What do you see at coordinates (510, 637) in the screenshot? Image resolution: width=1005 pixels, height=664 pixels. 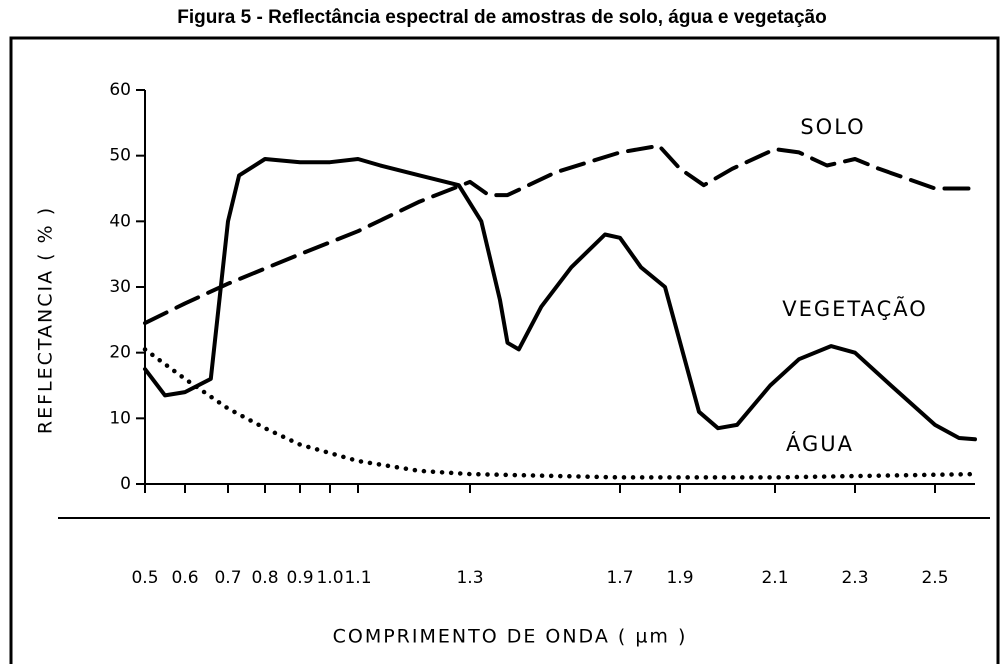 I see `x-axis-label: COMPRIMENTO DE ONDA ( µm )` at bounding box center [510, 637].